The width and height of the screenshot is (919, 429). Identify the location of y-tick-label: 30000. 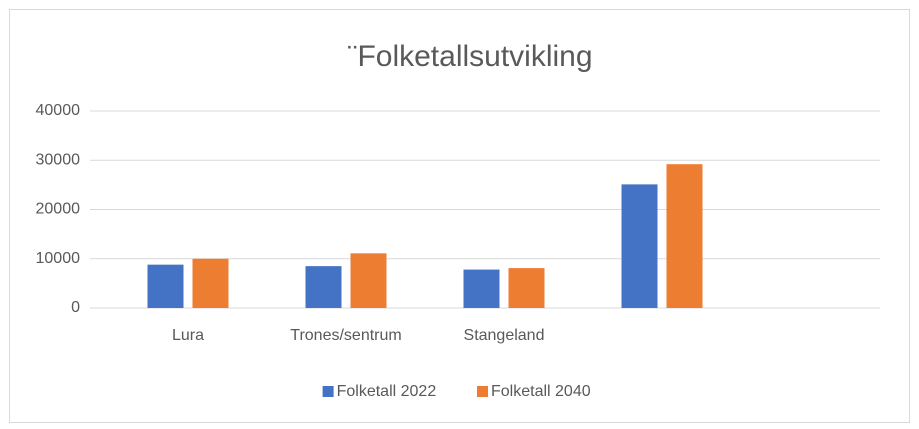
(58, 159).